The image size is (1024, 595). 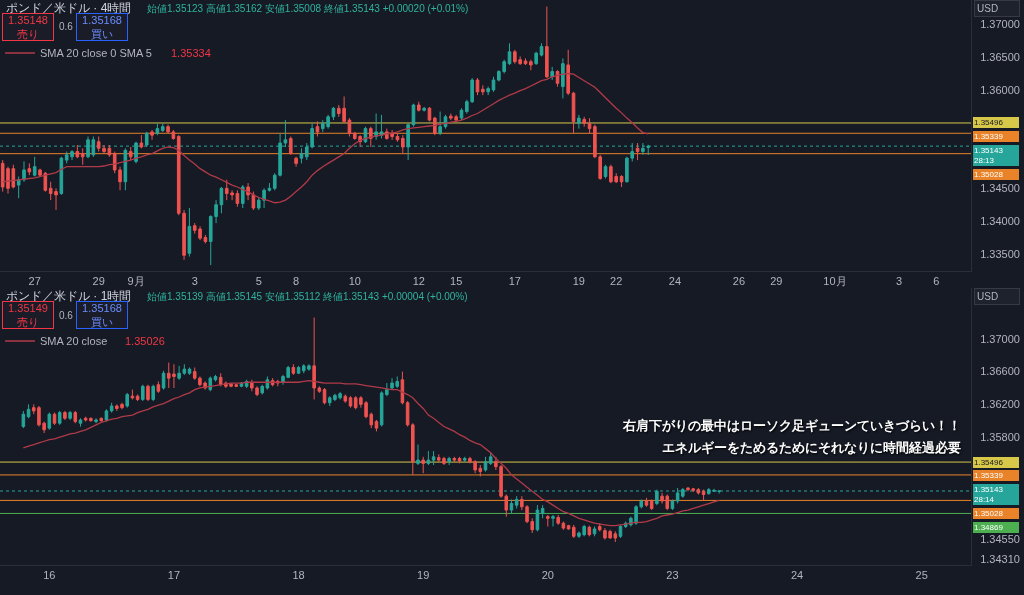 What do you see at coordinates (616, 281) in the screenshot?
I see `x-tick-label: 22` at bounding box center [616, 281].